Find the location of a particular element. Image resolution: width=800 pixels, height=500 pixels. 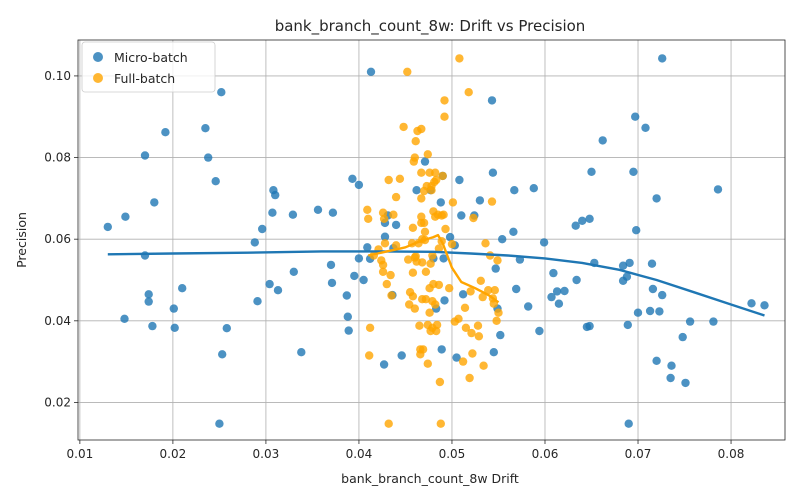

y-tick-label: 0.06 is located at coordinates (57, 239).